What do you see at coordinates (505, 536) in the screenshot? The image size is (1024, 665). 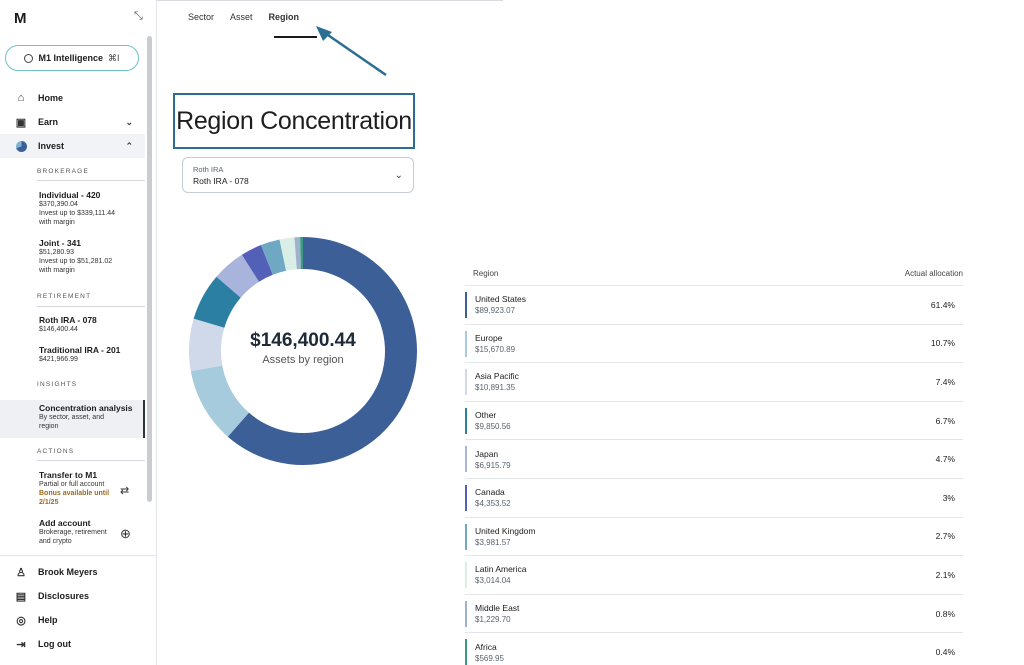 I see `region-cell: United Kingdom $3,981.57` at bounding box center [505, 536].